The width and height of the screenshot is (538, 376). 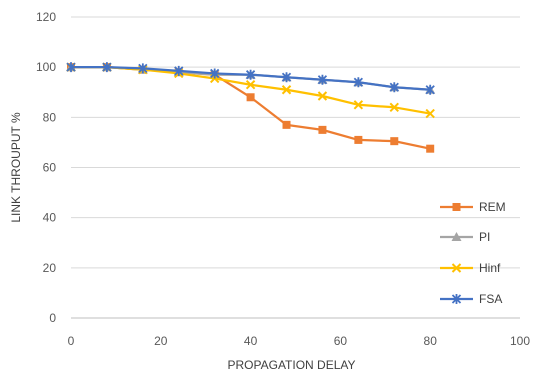 I want to click on y-axis-title: LINK THROUPUT %, so click(x=16, y=167).